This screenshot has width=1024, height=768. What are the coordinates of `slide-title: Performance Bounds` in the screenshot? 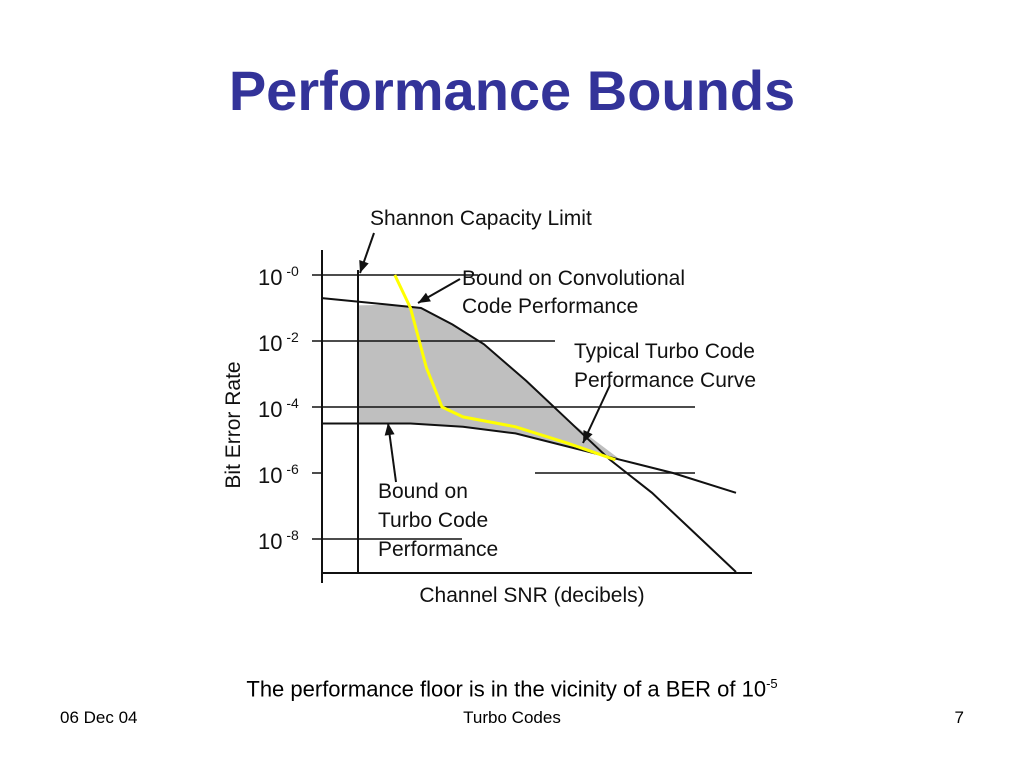 It's located at (512, 90).